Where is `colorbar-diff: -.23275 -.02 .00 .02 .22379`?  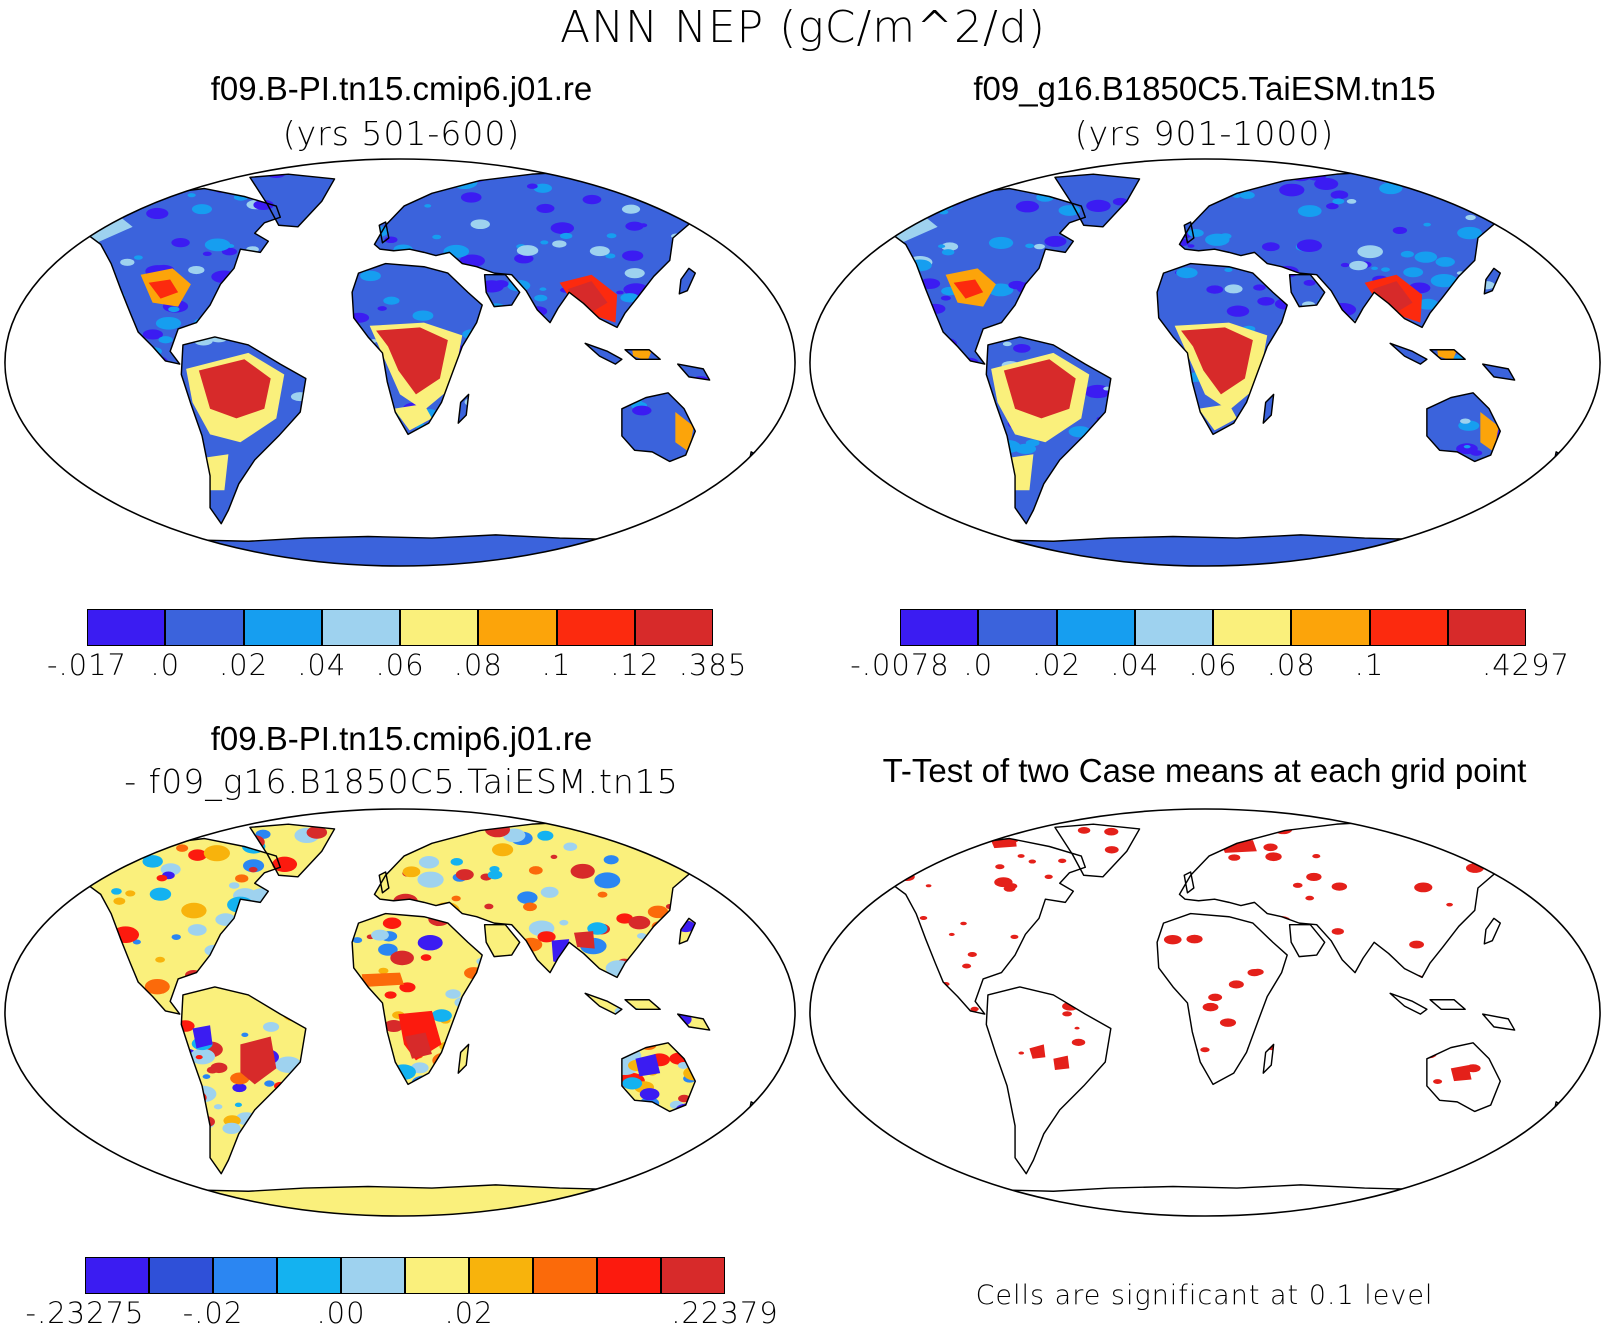 colorbar-diff: -.23275 -.02 .00 .02 .22379 is located at coordinates (402, 1293).